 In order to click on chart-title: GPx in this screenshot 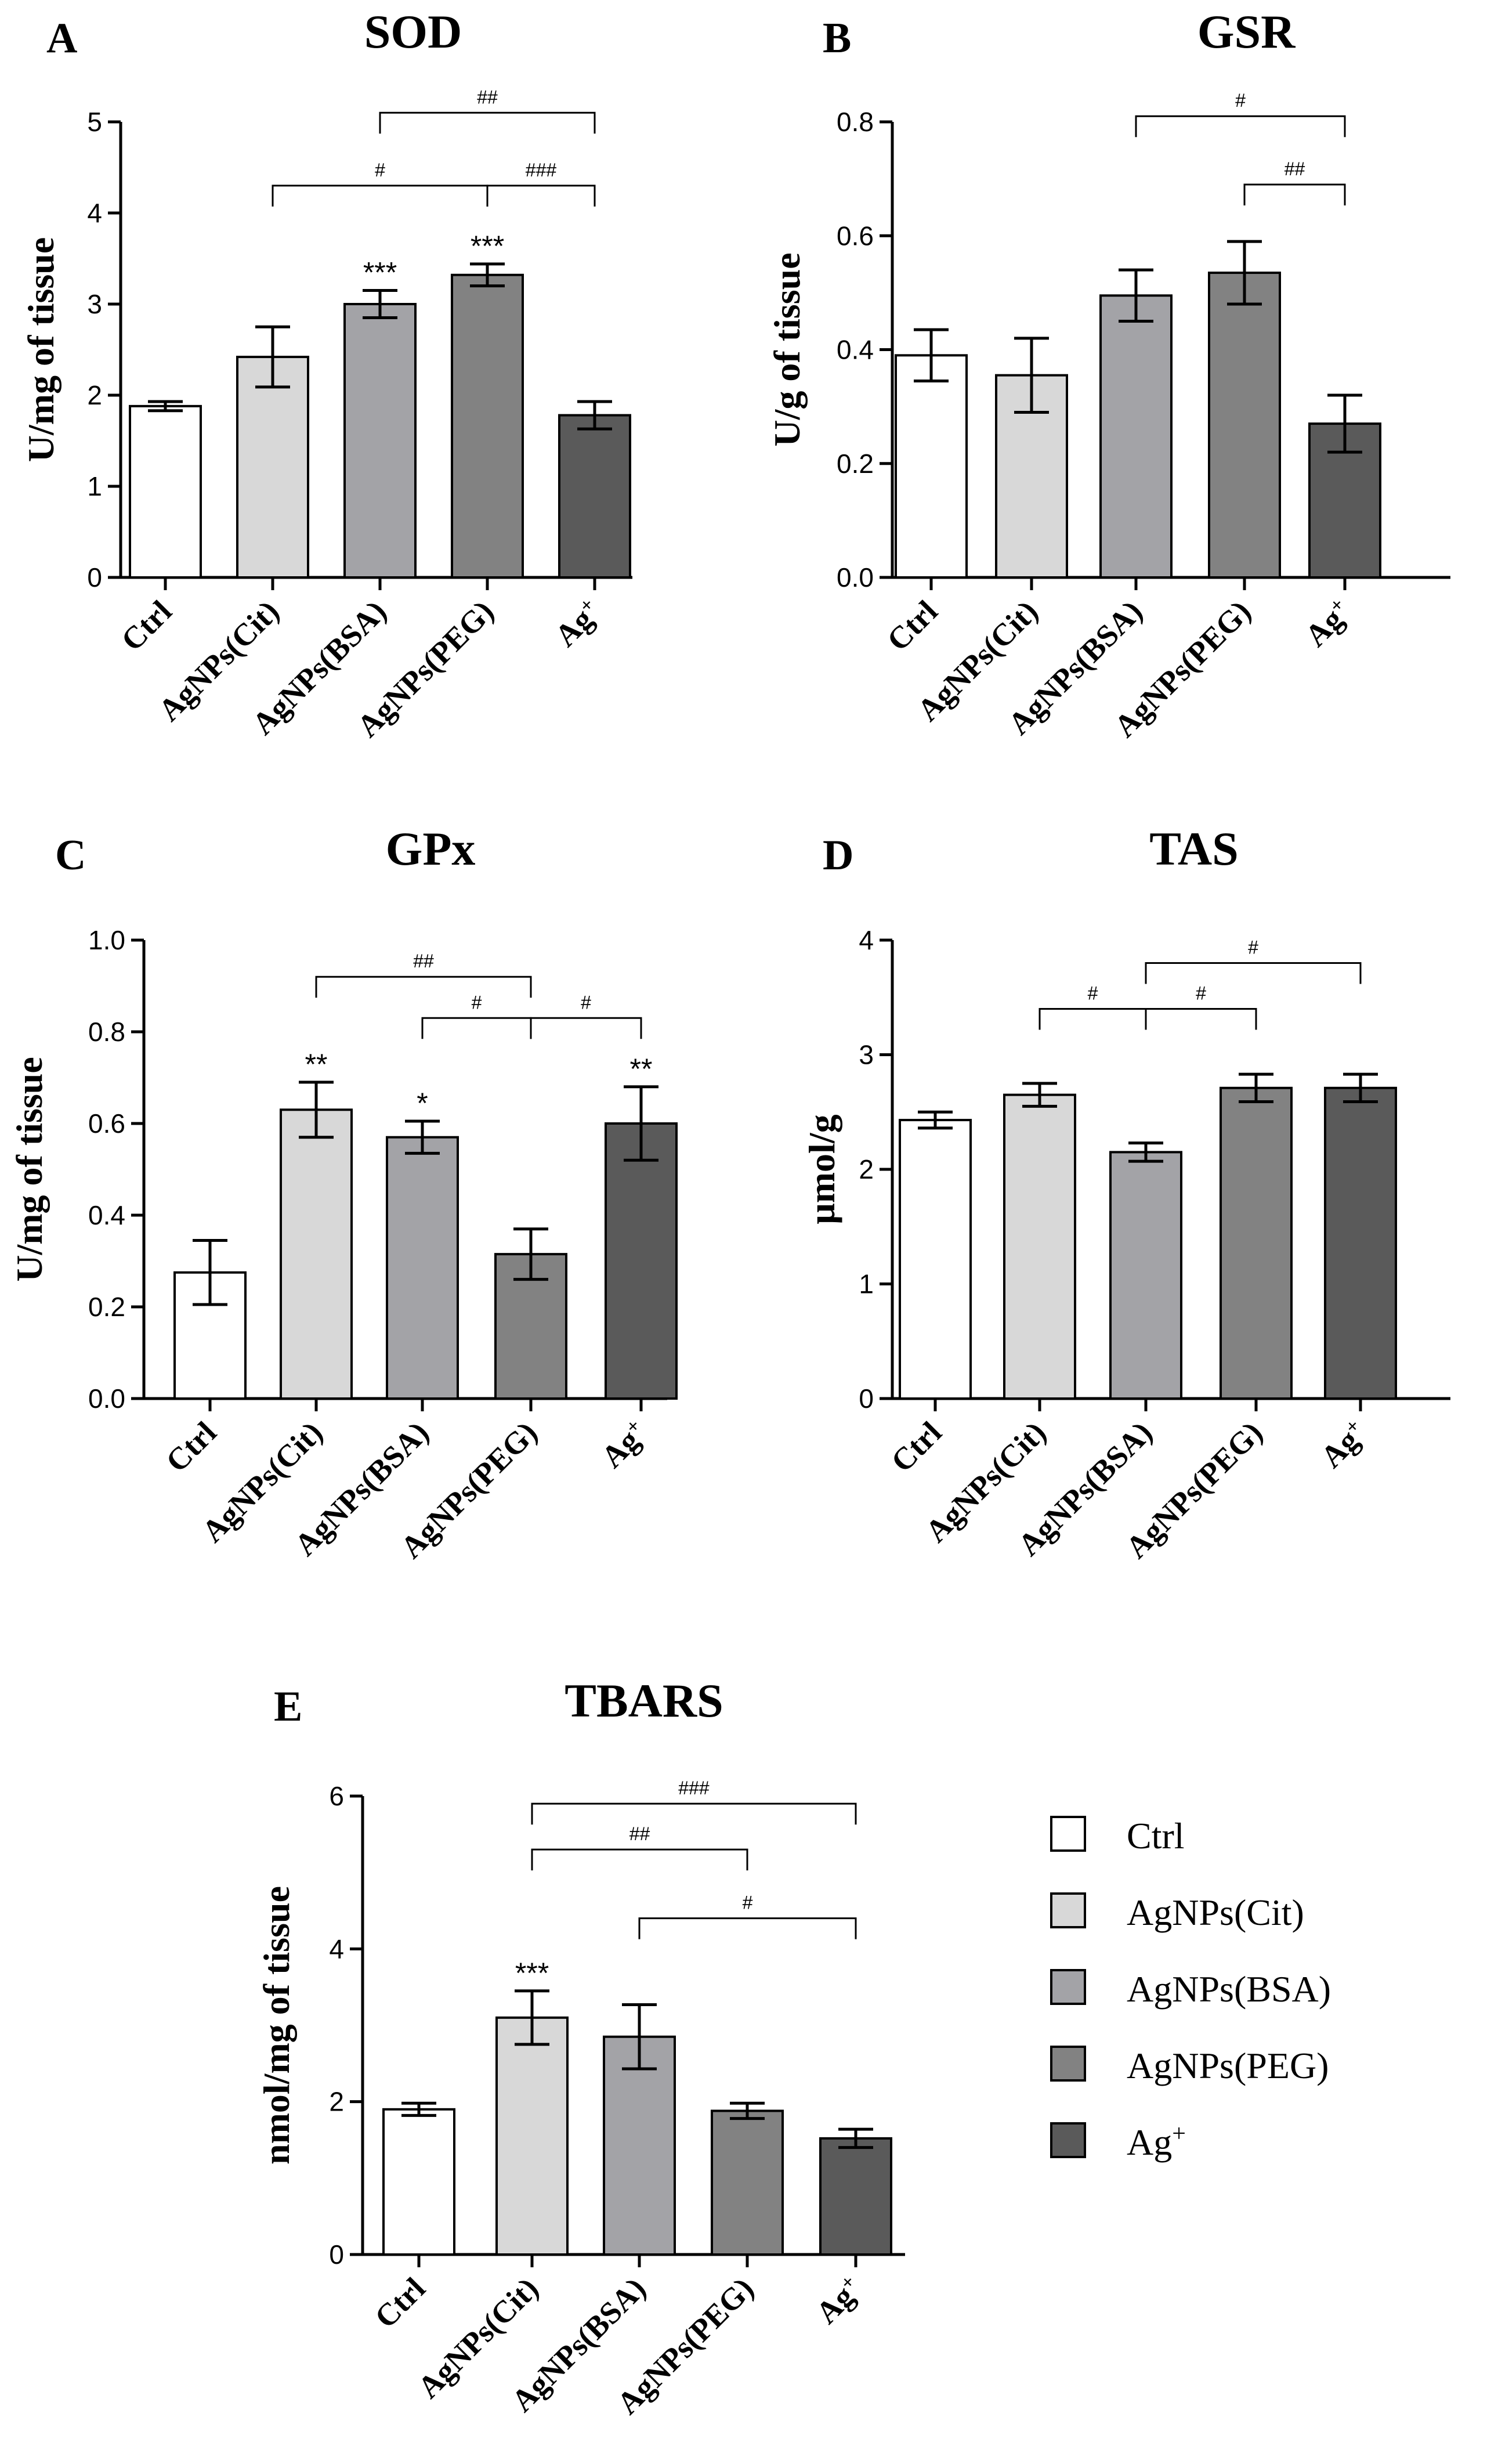, I will do `click(431, 848)`.